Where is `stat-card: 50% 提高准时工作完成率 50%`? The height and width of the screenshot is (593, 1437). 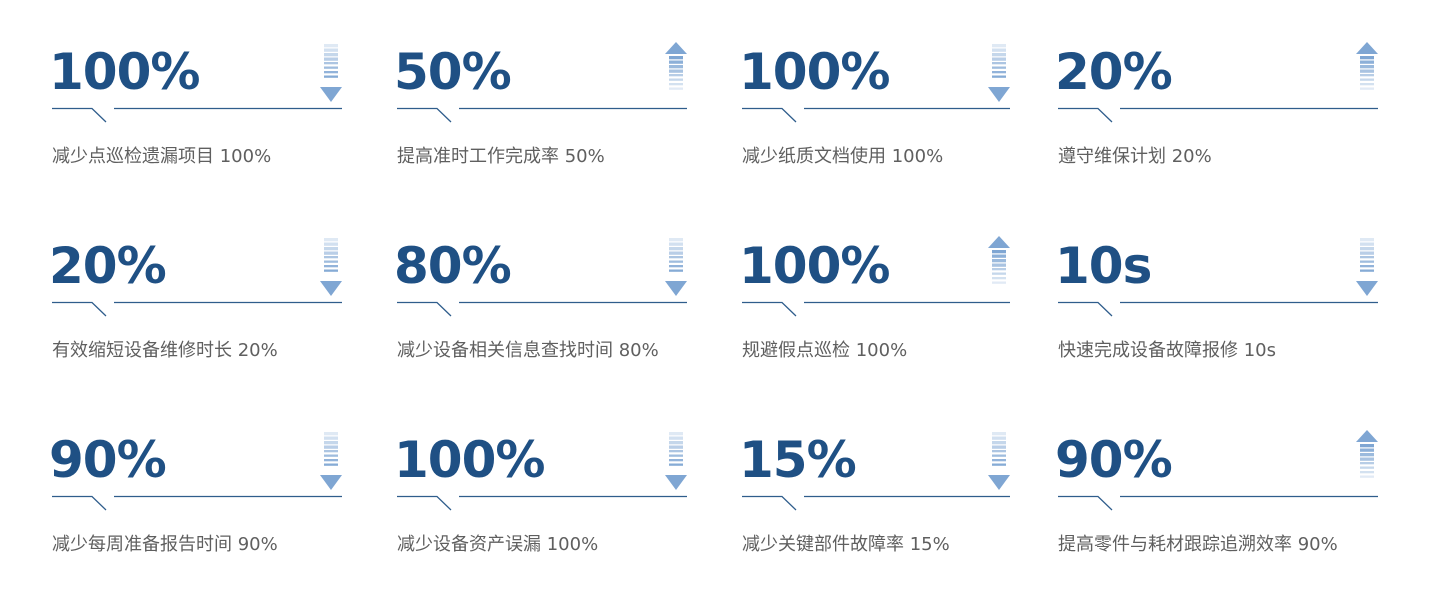
stat-card: 50% 提高准时工作完成率 50% is located at coordinates (540, 104).